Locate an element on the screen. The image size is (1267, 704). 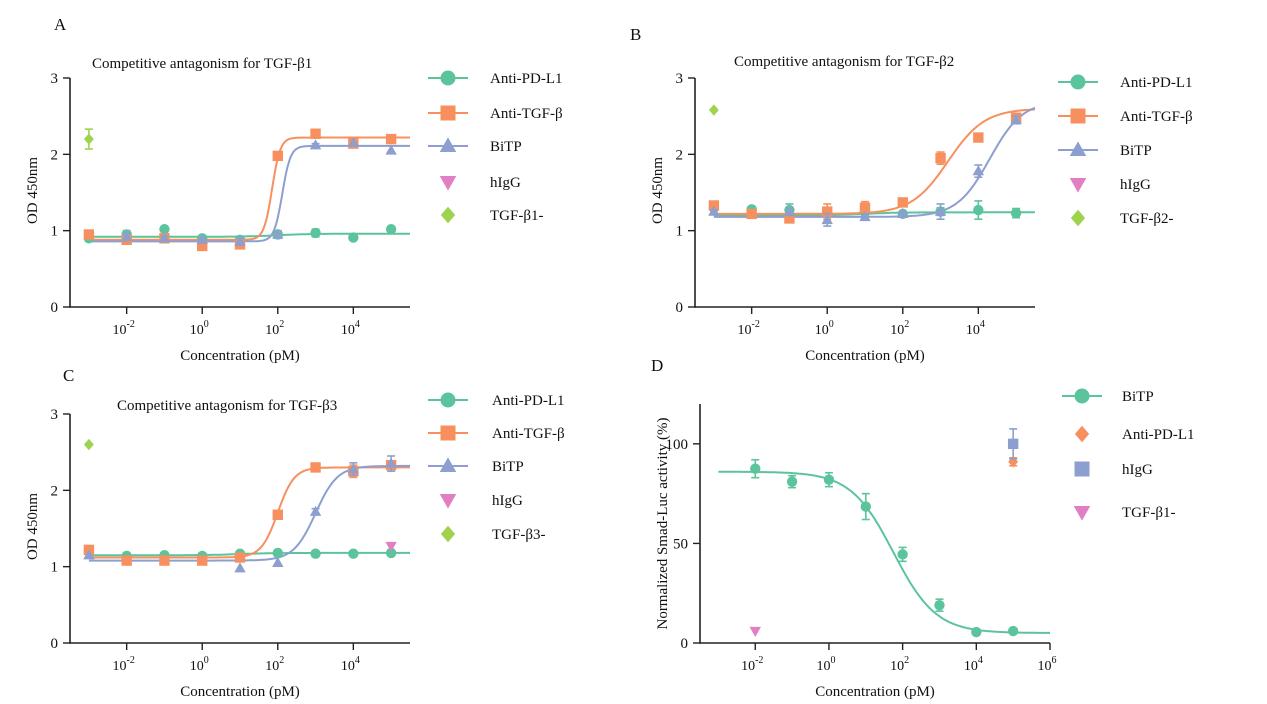
legend-label: TGF-β1- is located at coordinates (516, 216).